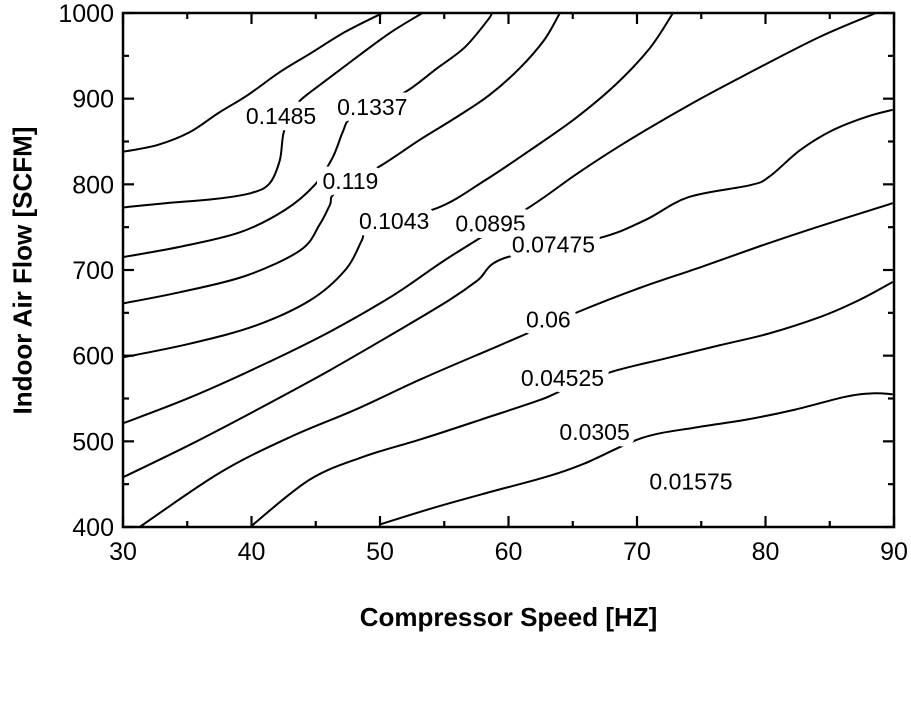  What do you see at coordinates (93, 271) in the screenshot?
I see `y-tick-label-700: 700` at bounding box center [93, 271].